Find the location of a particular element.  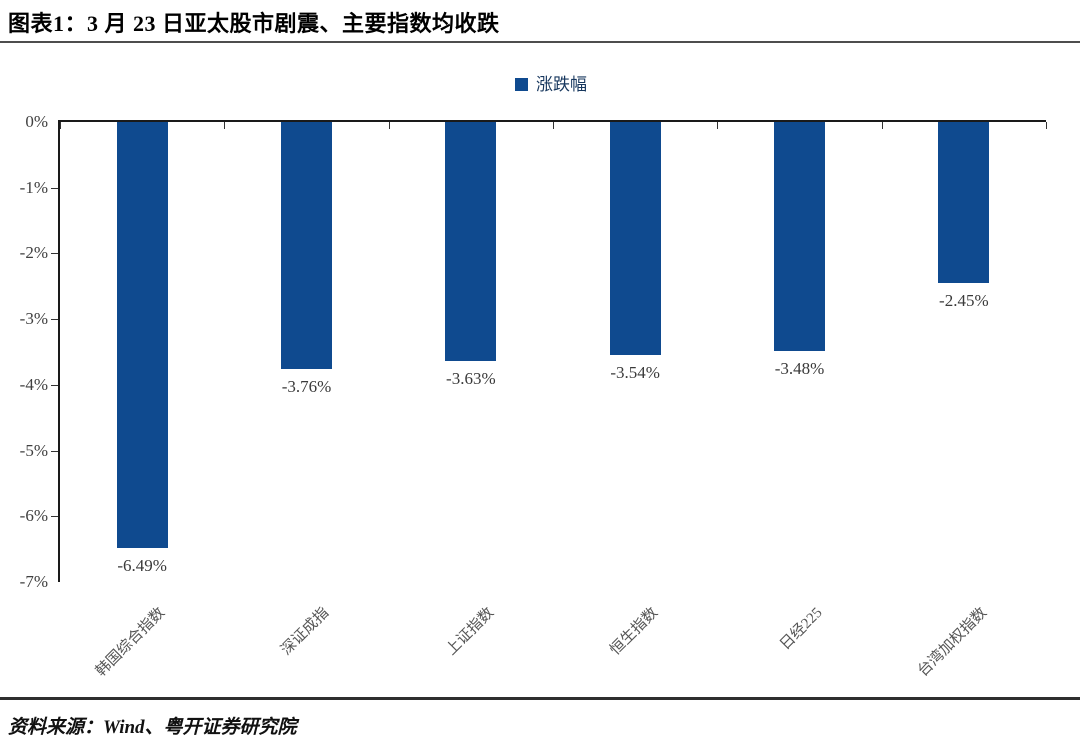

y-axis-tick-label: -2% is located at coordinates (33, 253).